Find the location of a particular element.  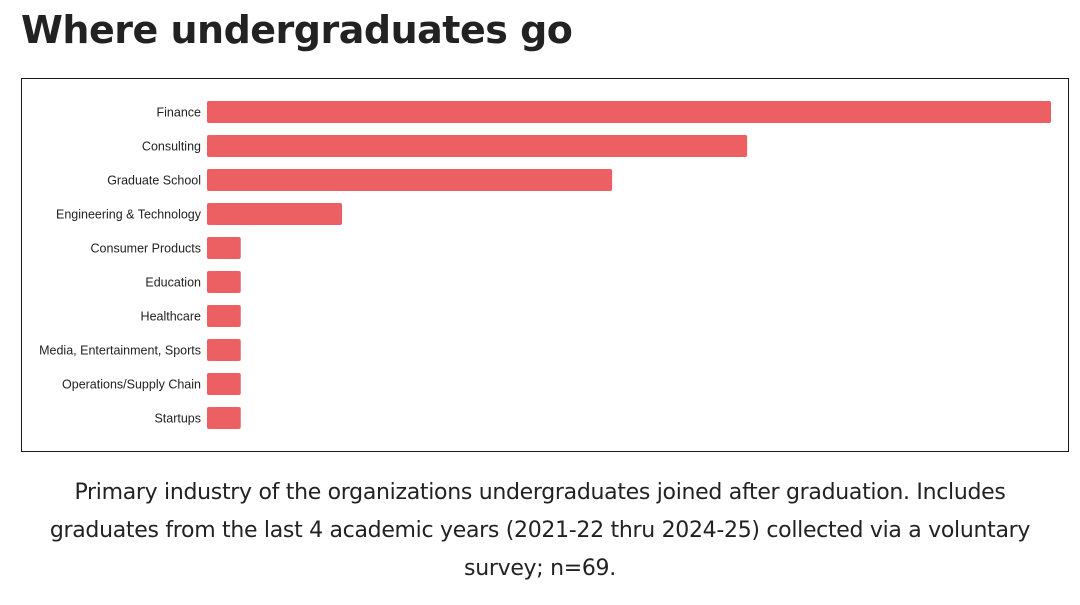

category-label: Education is located at coordinates (173, 283).